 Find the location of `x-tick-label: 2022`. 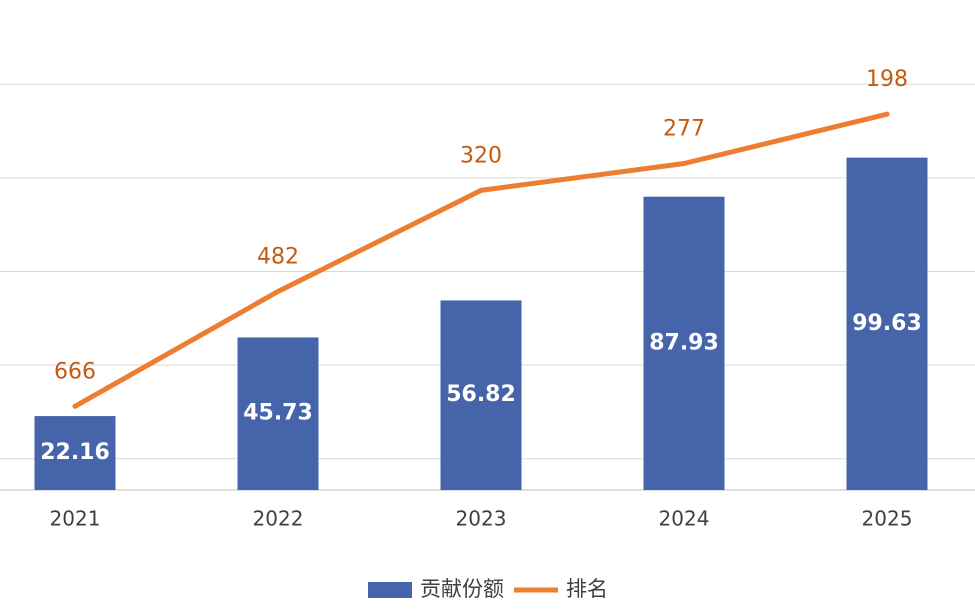

x-tick-label: 2022 is located at coordinates (278, 519).